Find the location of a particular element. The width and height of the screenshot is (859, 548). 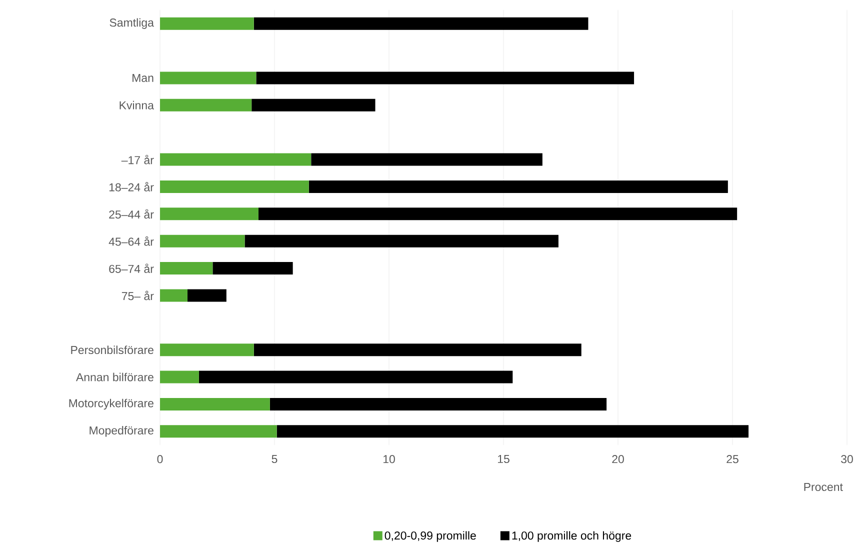

y-tick-label: Man is located at coordinates (143, 78).